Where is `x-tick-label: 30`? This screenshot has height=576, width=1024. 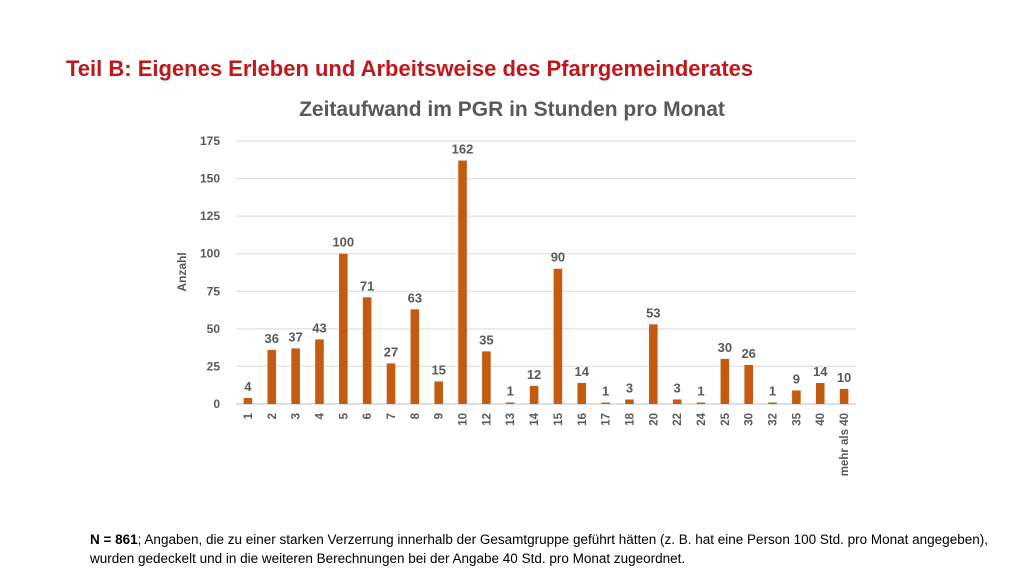
x-tick-label: 30 is located at coordinates (750, 419).